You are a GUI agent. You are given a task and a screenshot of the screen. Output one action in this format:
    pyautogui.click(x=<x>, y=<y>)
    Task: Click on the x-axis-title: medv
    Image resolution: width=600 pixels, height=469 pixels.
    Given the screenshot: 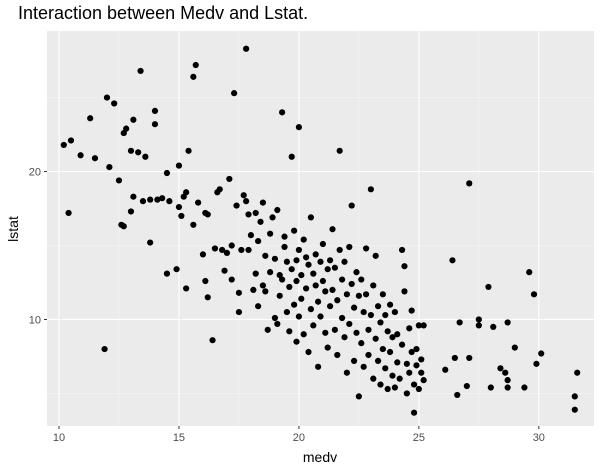 What is the action you would take?
    pyautogui.click(x=320, y=457)
    